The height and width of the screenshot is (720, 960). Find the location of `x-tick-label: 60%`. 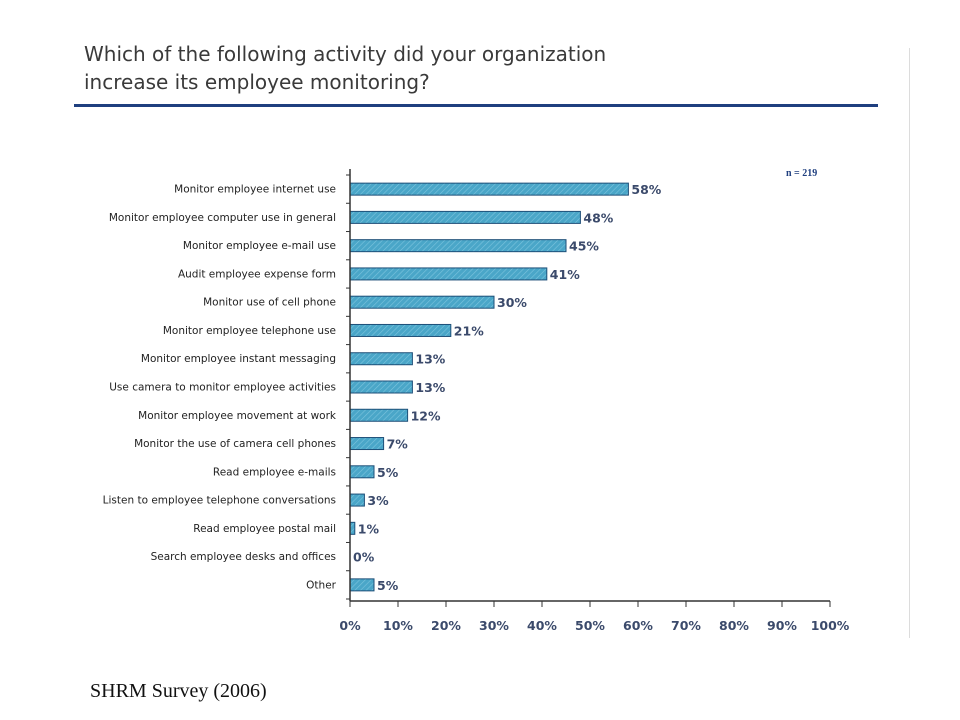

x-tick-label: 60% is located at coordinates (638, 625).